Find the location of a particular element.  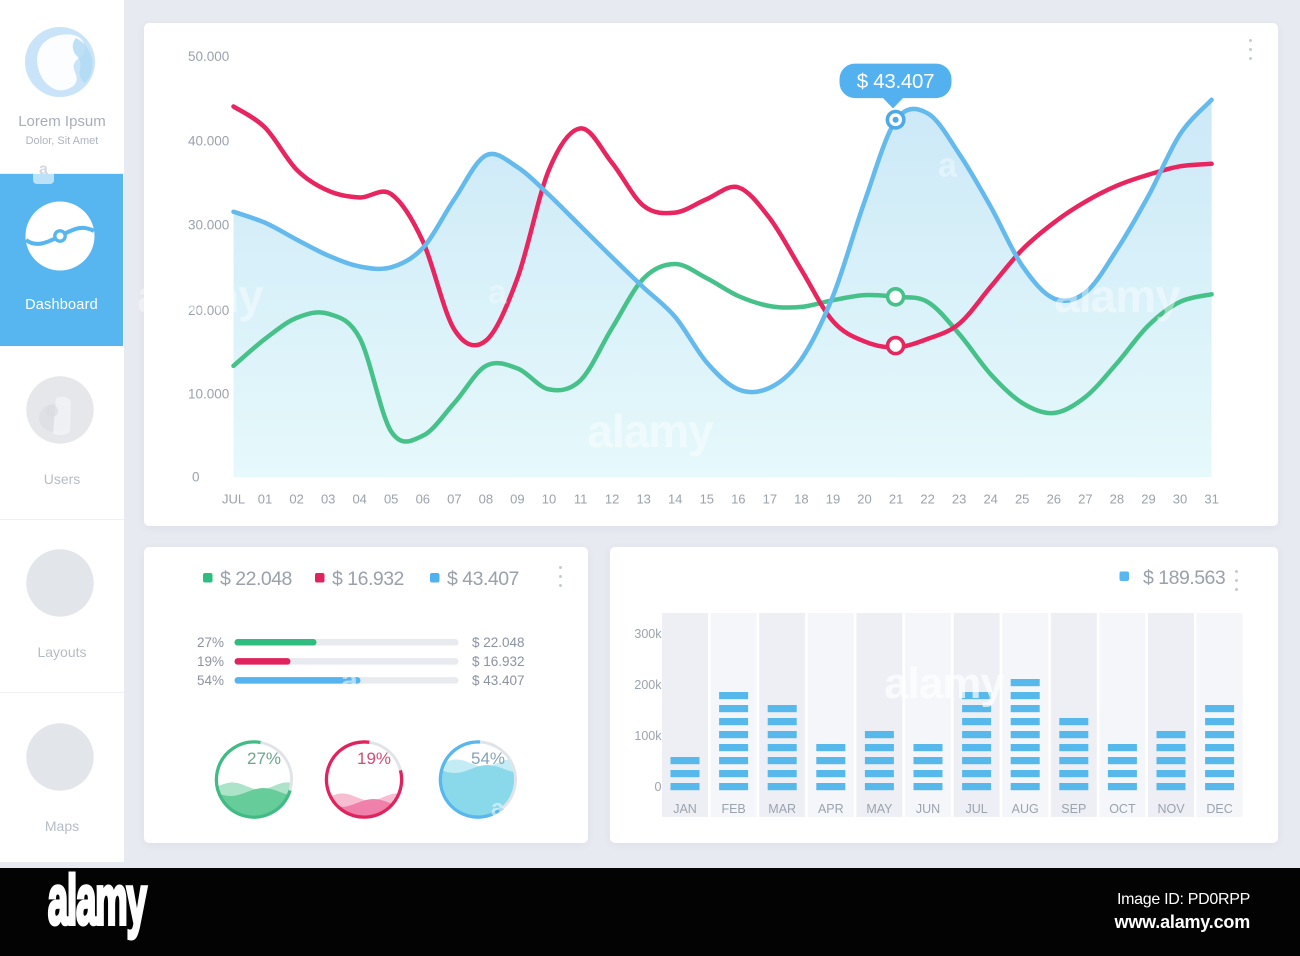

svg-text: 12 is located at coordinates (612, 499).